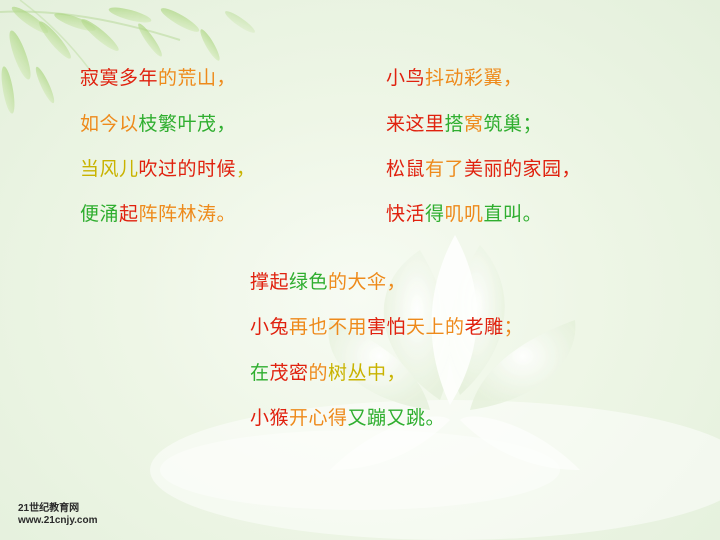 This screenshot has height=540, width=720. Describe the element at coordinates (197, 78) in the screenshot. I see `poem-segment: 荒山` at that location.